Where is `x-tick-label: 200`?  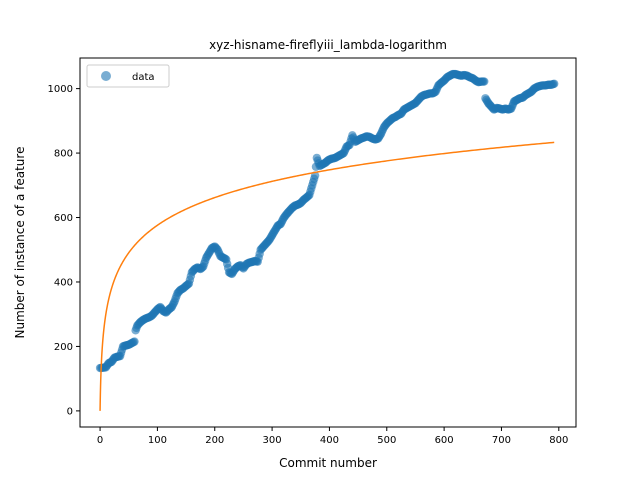
x-tick-label: 200 is located at coordinates (214, 440).